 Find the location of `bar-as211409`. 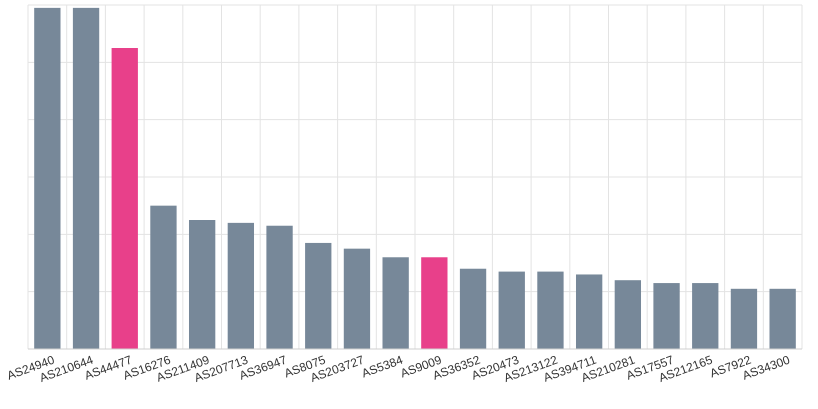

bar-as211409 is located at coordinates (202, 284).